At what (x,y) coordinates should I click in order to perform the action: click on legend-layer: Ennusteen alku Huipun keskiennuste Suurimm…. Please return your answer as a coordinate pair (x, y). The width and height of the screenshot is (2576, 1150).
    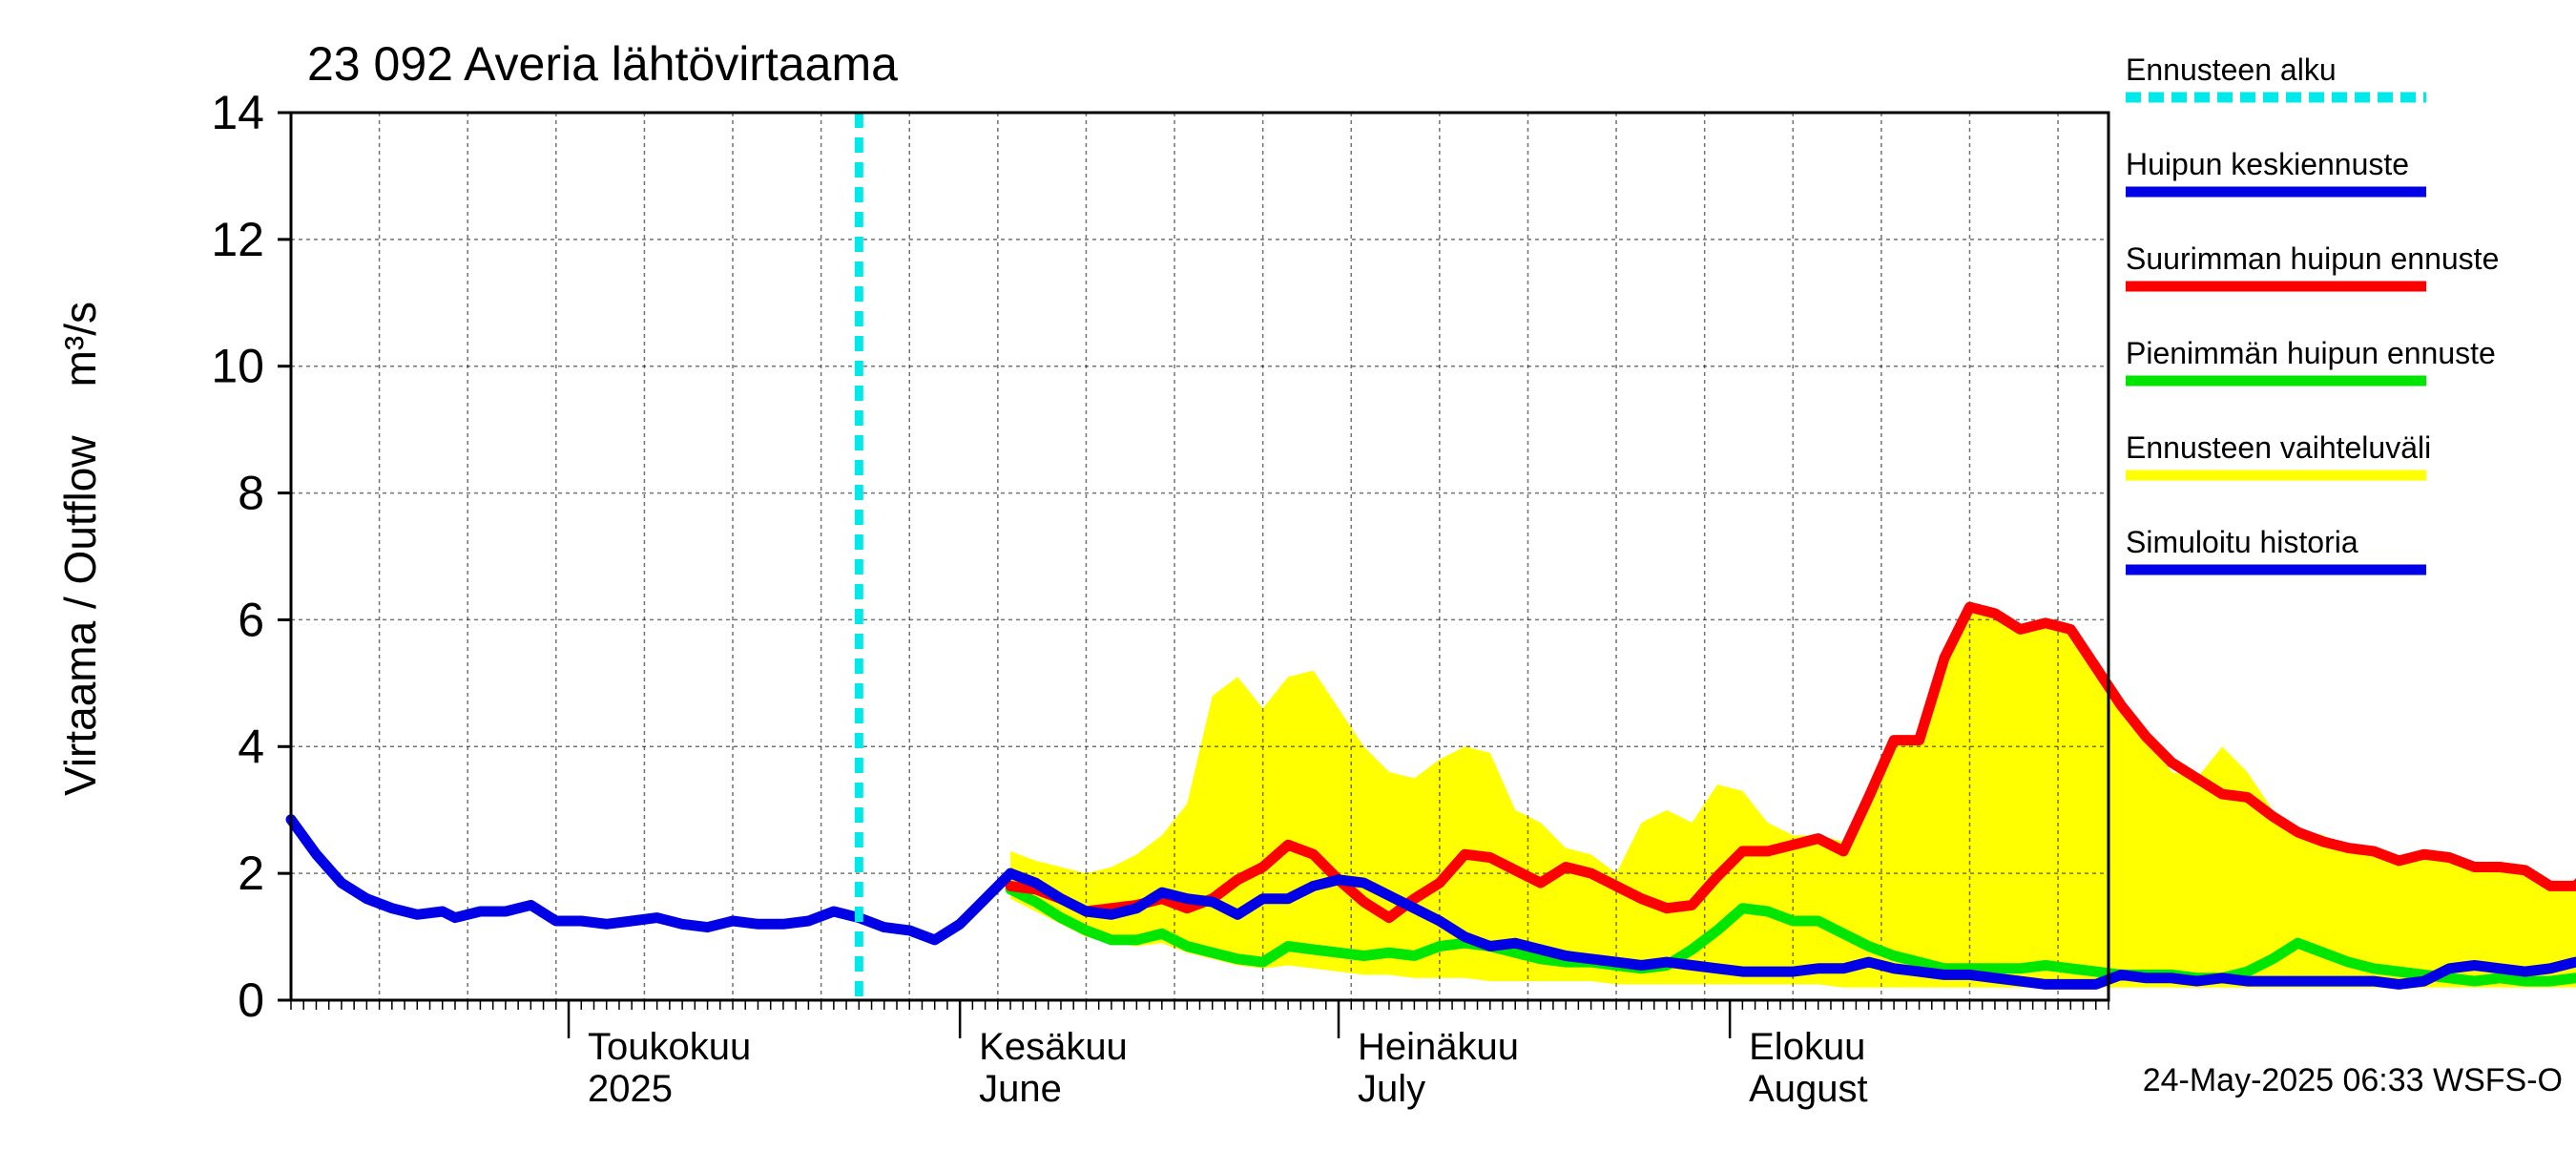
    Looking at the image, I should click on (2312, 313).